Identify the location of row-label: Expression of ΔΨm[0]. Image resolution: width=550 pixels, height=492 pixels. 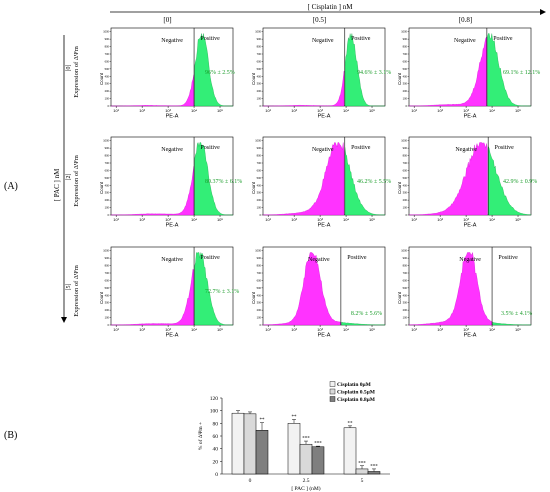
(73, 72).